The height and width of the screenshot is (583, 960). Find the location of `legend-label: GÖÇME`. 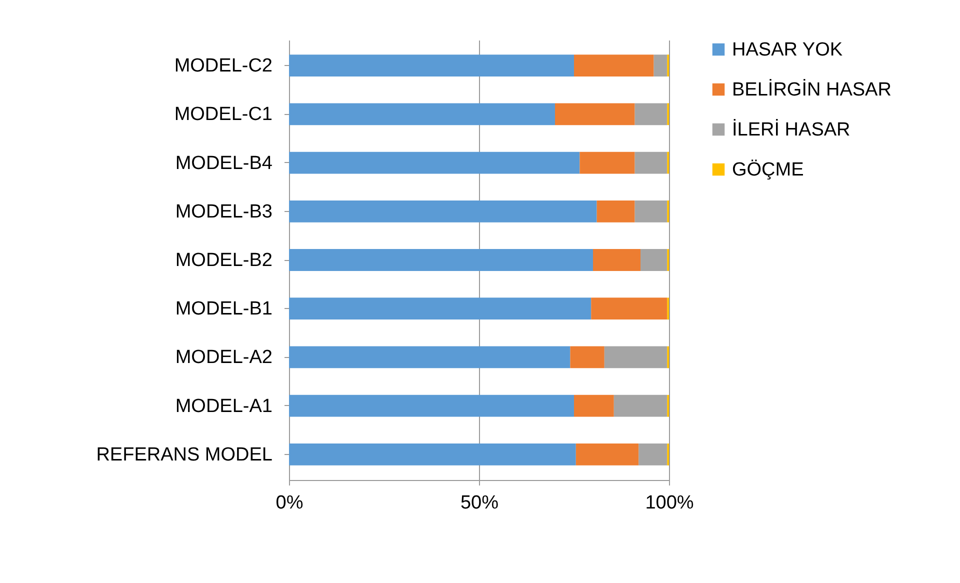

legend-label: GÖÇME is located at coordinates (768, 170).